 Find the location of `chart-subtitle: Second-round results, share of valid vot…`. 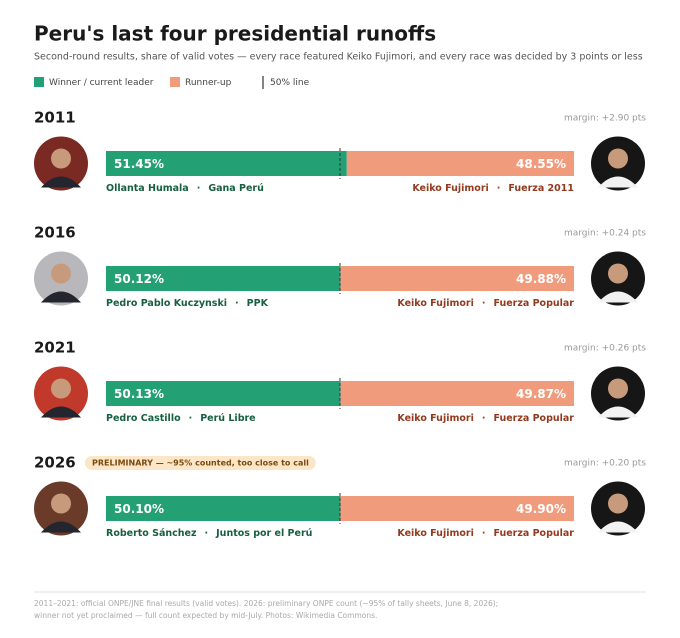

chart-subtitle: Second-round results, share of valid vot… is located at coordinates (338, 57).